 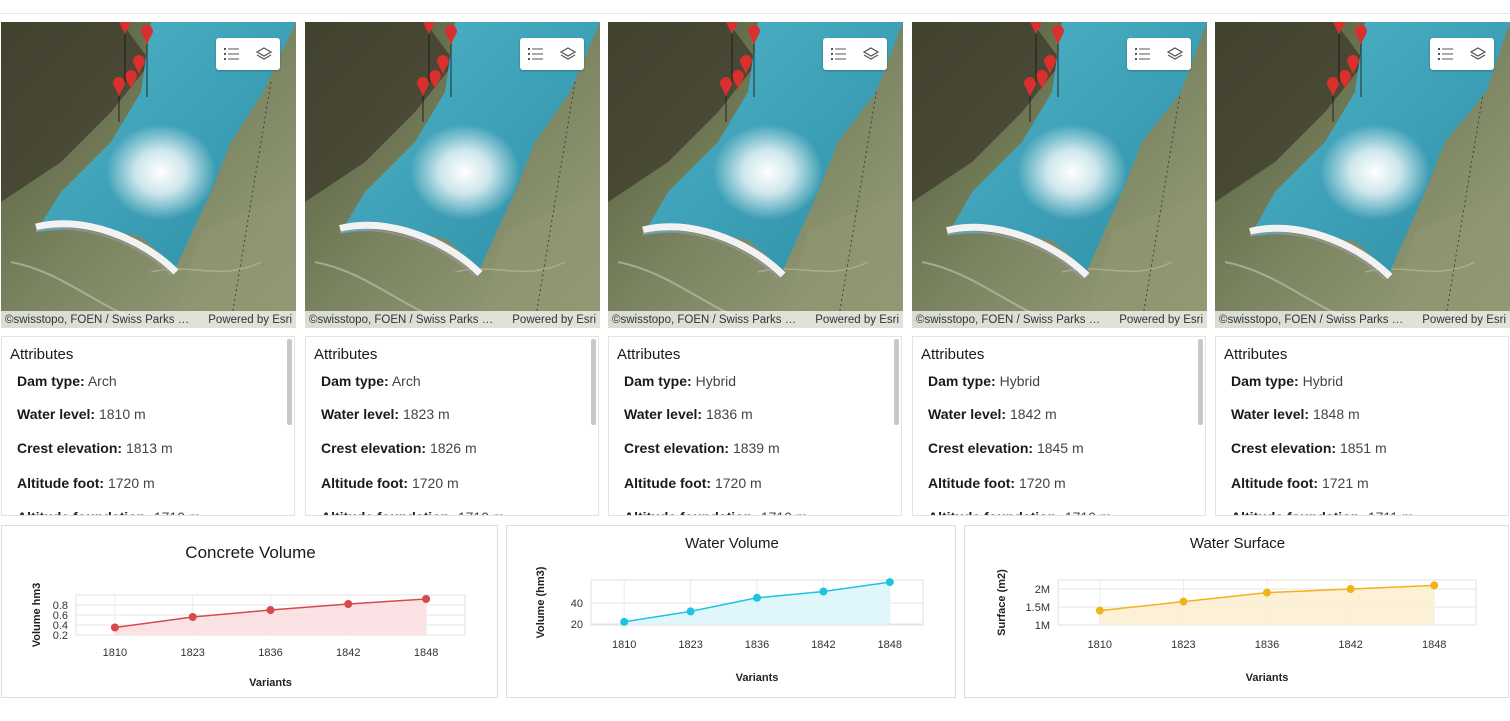 I want to click on x-tick-label: 1842, so click(x=348, y=653).